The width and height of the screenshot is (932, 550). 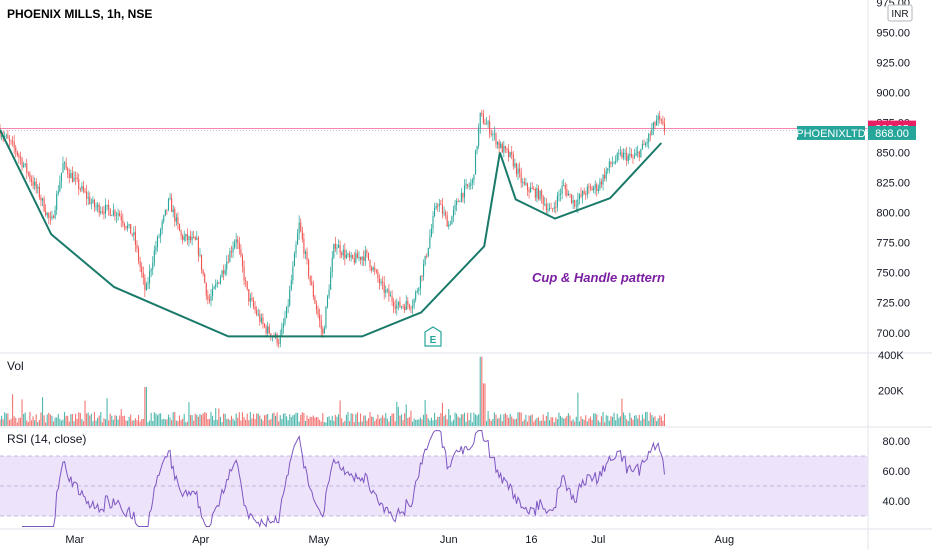 What do you see at coordinates (333, 391) in the screenshot?
I see `volume-pane` at bounding box center [333, 391].